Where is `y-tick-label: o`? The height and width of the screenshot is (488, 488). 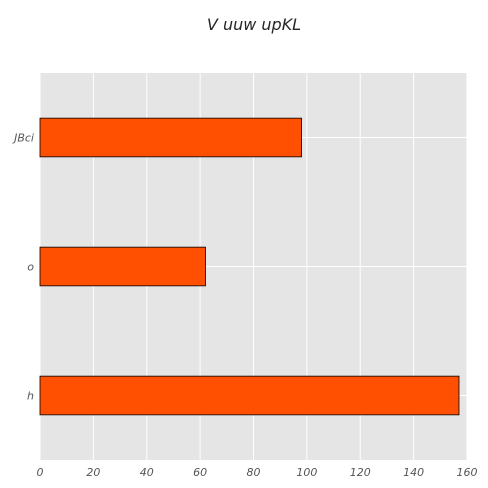
y-tick-label: o is located at coordinates (30, 267).